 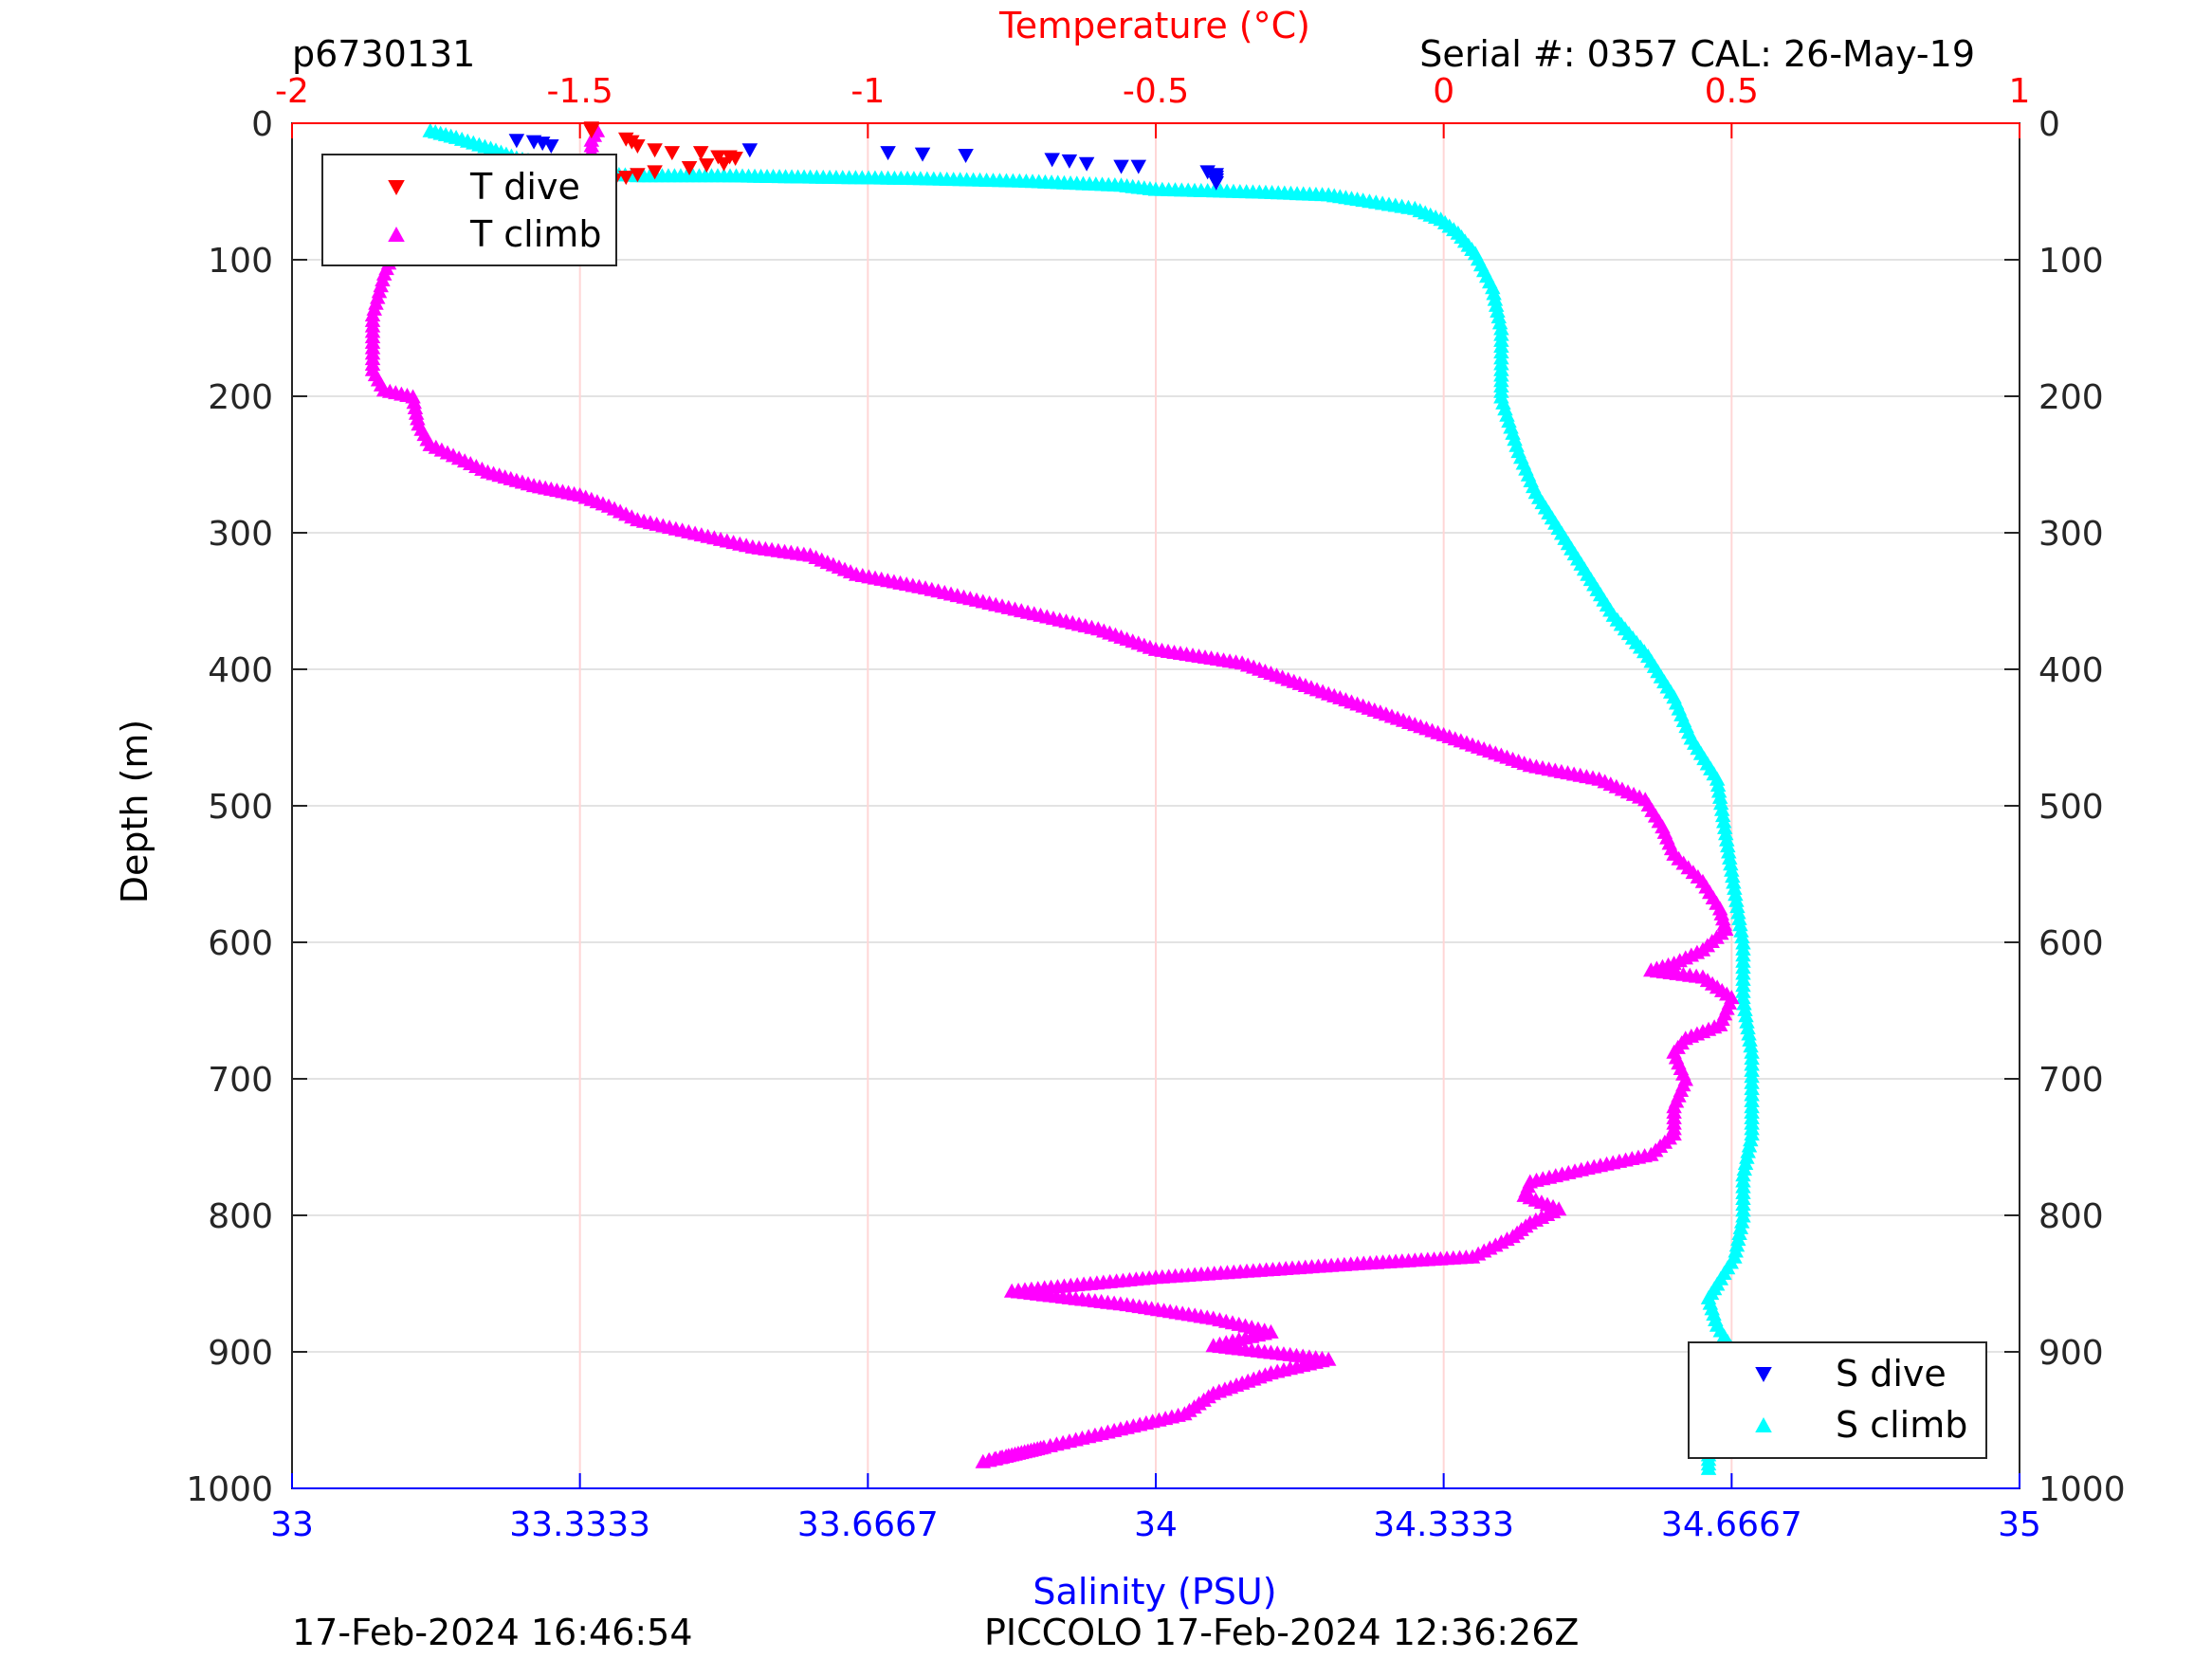 What do you see at coordinates (2082, 1489) in the screenshot?
I see `depth-tick-label-right: 1000` at bounding box center [2082, 1489].